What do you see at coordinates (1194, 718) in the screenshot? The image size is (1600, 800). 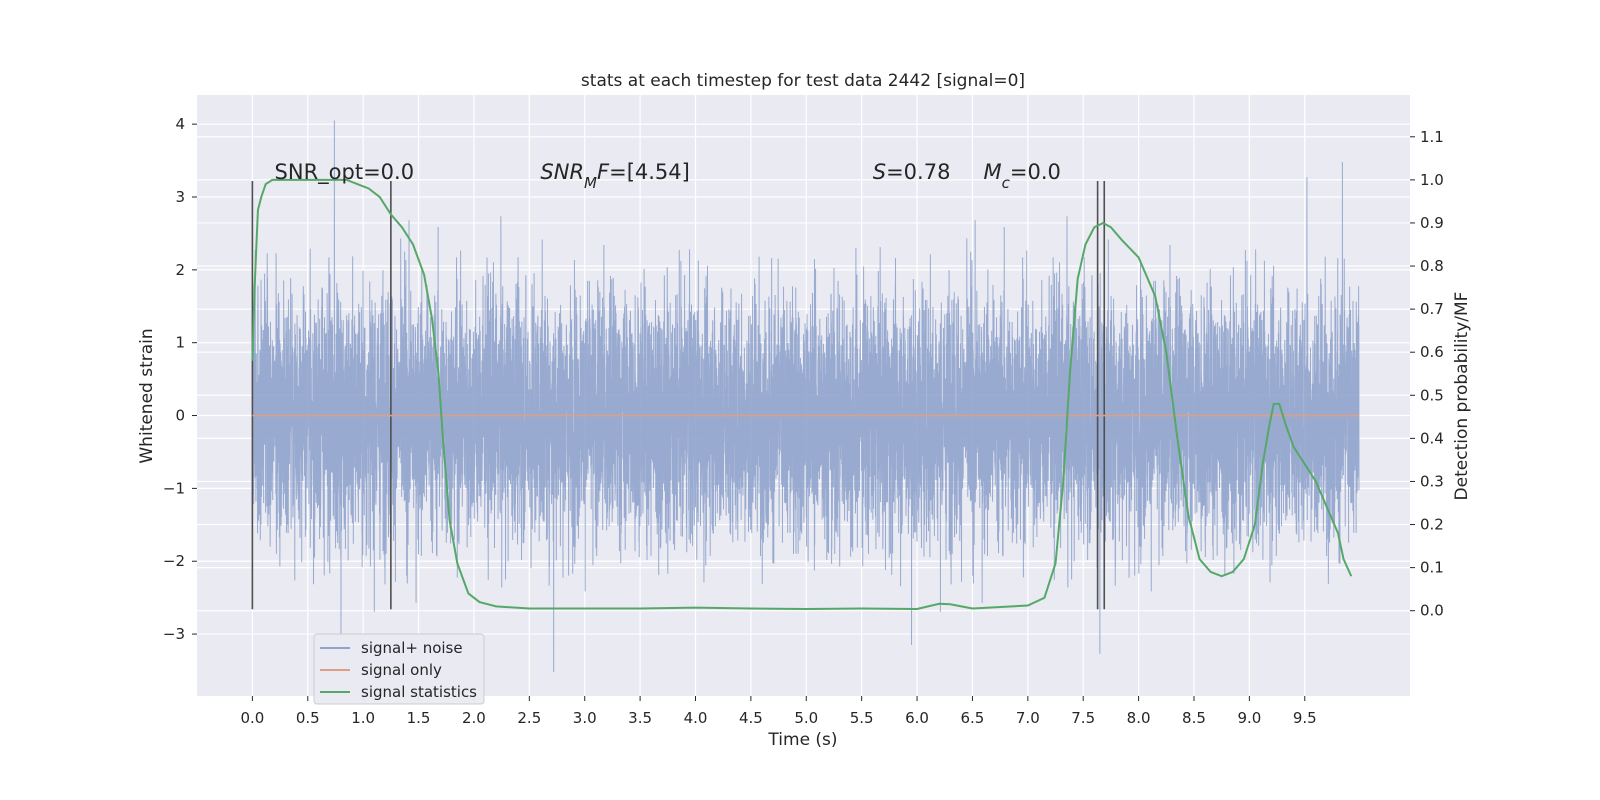 I see `x-tick-label: 8.5` at bounding box center [1194, 718].